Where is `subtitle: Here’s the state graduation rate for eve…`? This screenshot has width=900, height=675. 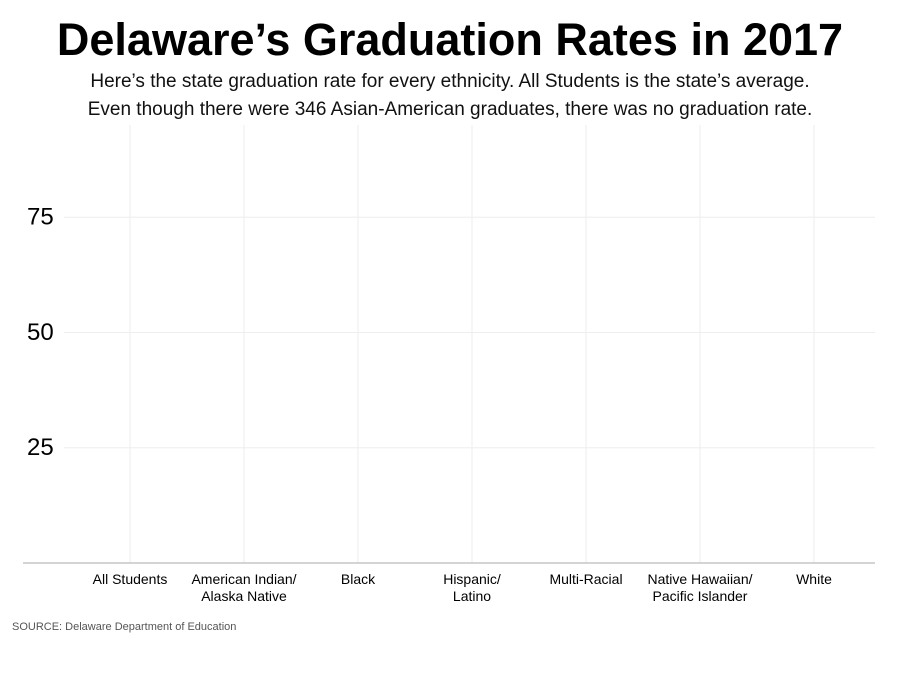
subtitle: Here’s the state graduation rate for eve… is located at coordinates (450, 81).